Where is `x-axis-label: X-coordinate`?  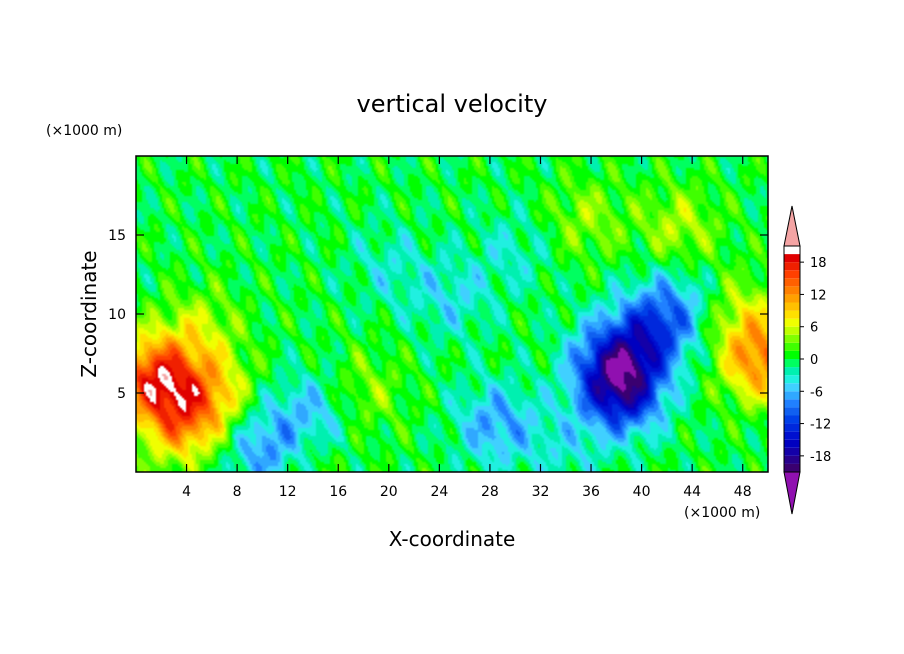 x-axis-label: X-coordinate is located at coordinates (452, 539).